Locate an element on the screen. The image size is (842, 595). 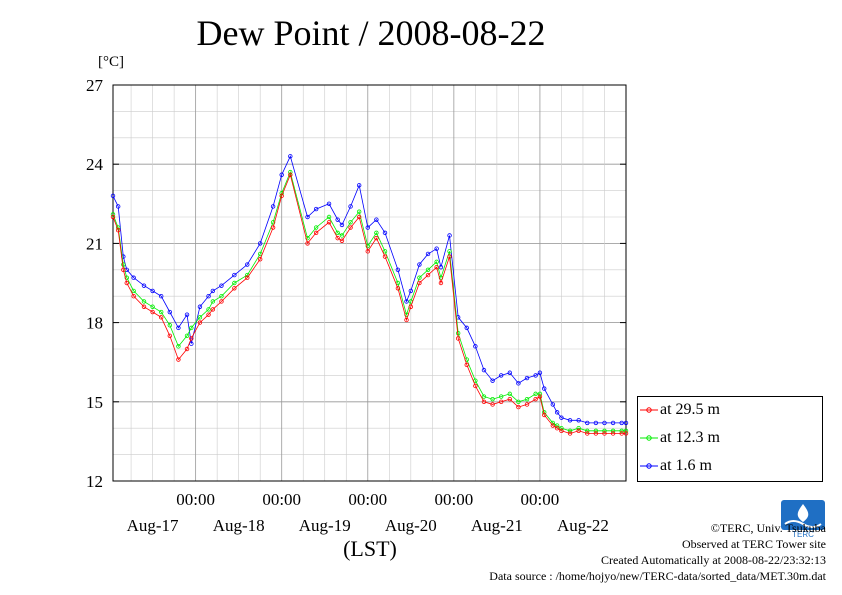
x-date-label: Aug-20 is located at coordinates (411, 525).